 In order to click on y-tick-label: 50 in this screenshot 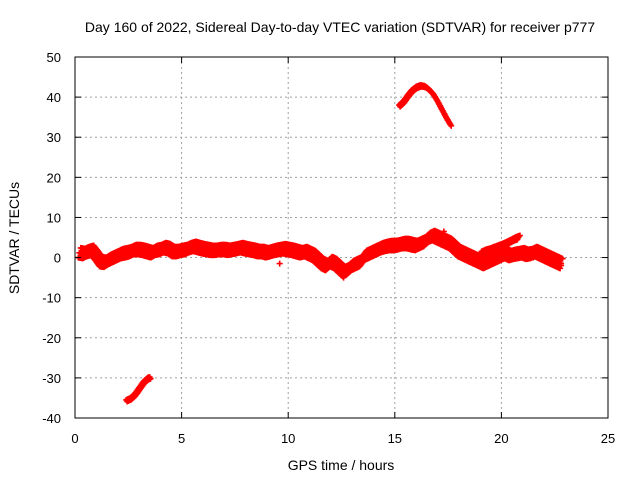, I will do `click(54, 57)`.